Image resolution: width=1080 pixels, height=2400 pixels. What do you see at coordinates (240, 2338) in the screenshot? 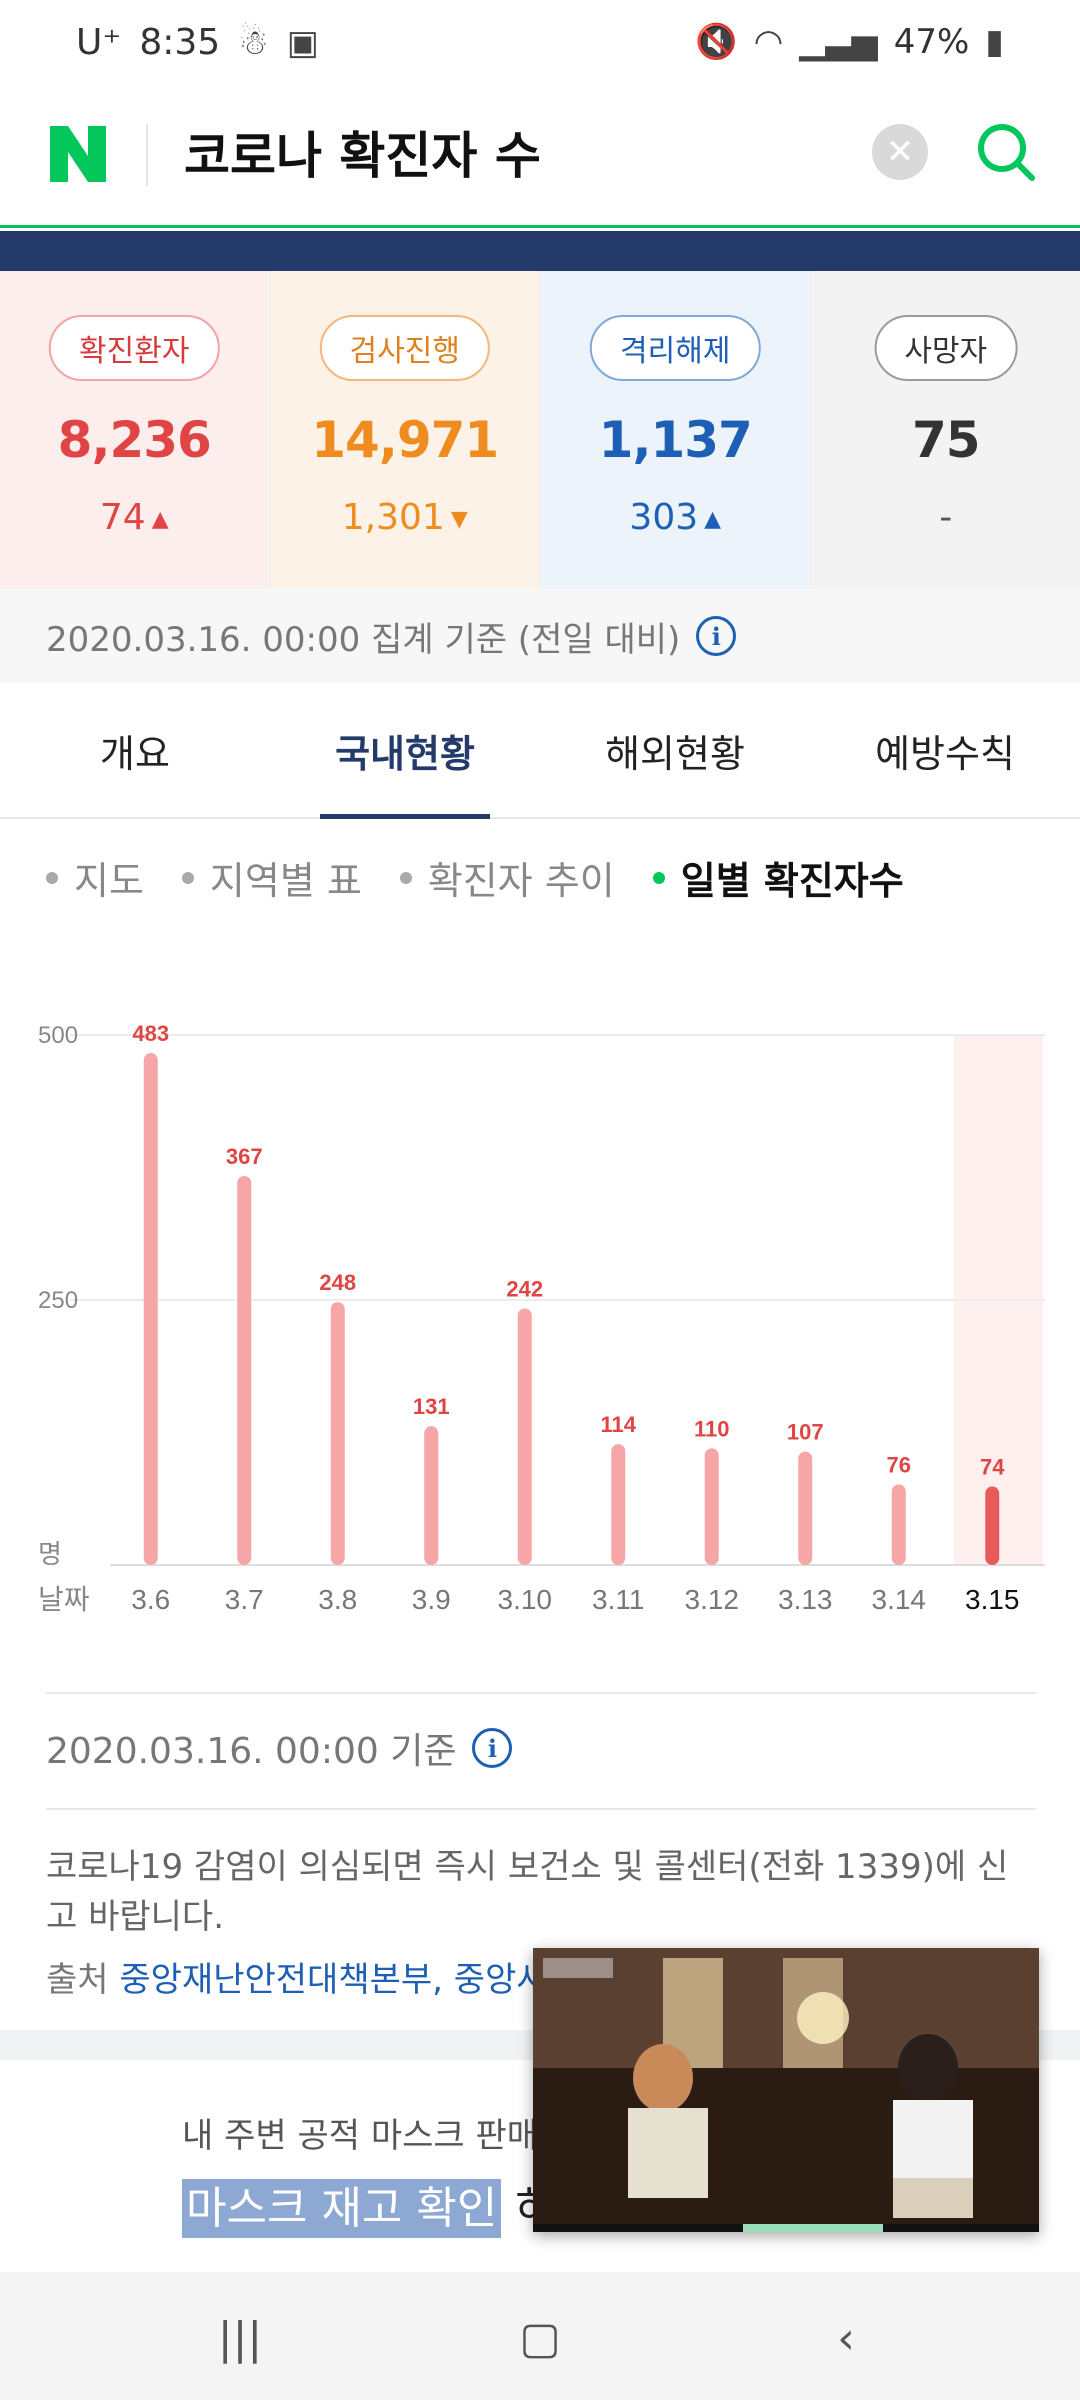
I see `recents-icon: |||` at bounding box center [240, 2338].